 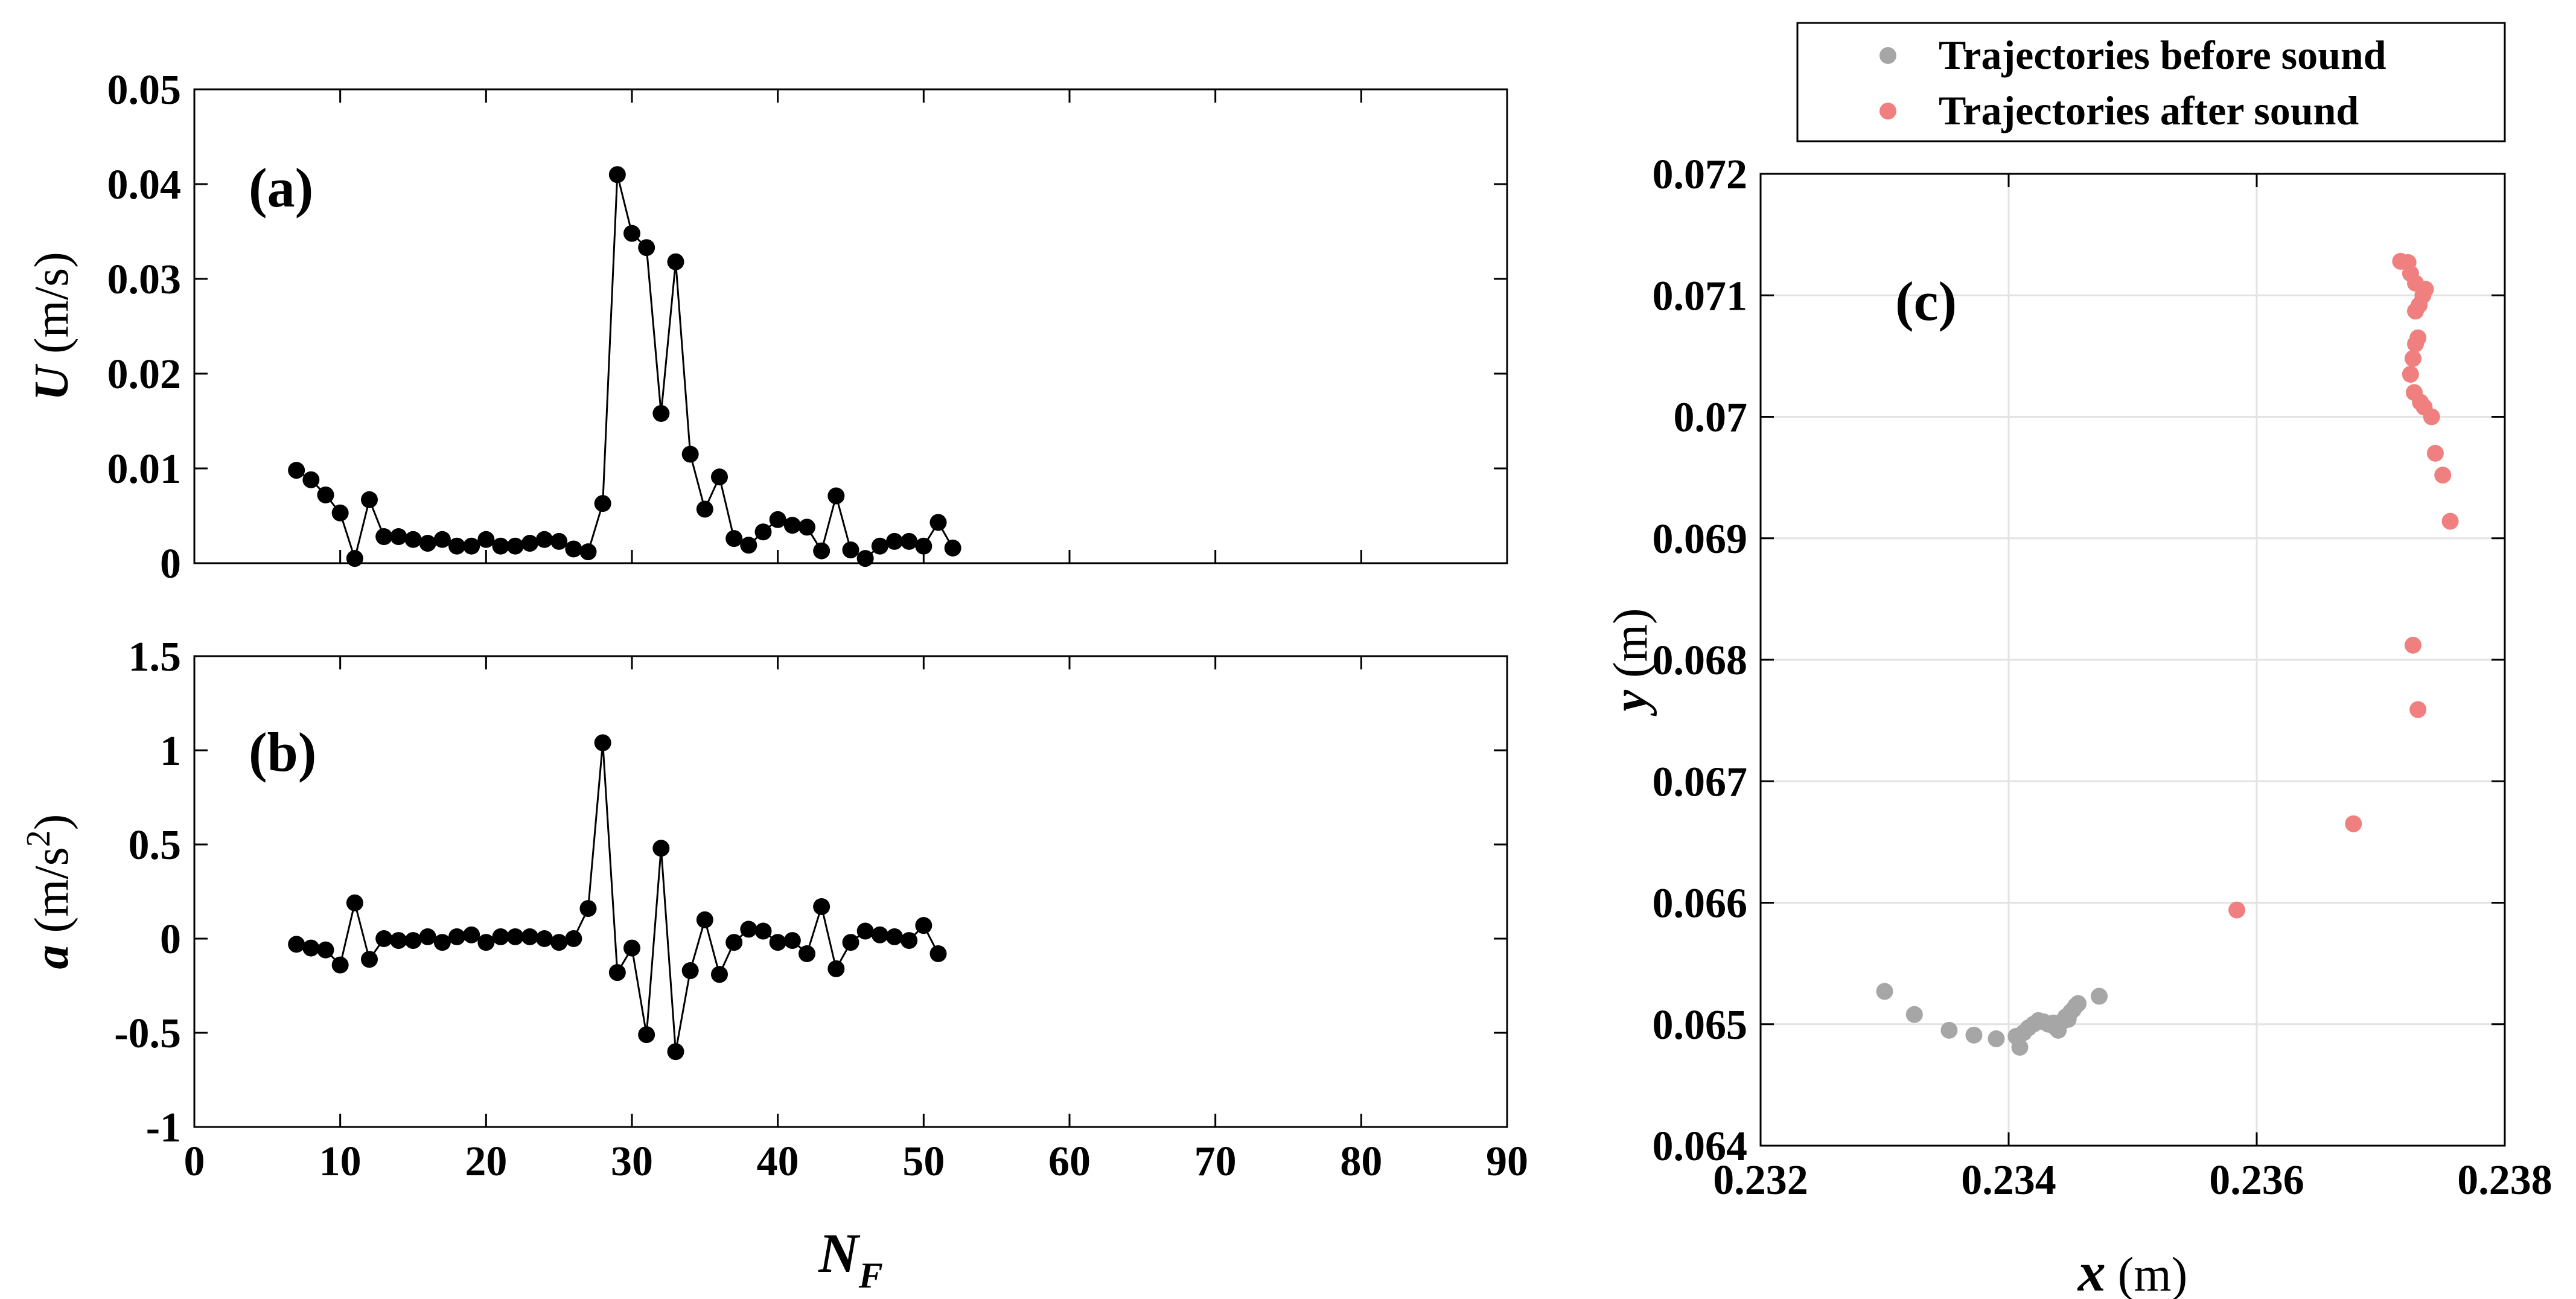 What do you see at coordinates (1361, 1161) in the screenshot?
I see `x-tick-label: 80` at bounding box center [1361, 1161].